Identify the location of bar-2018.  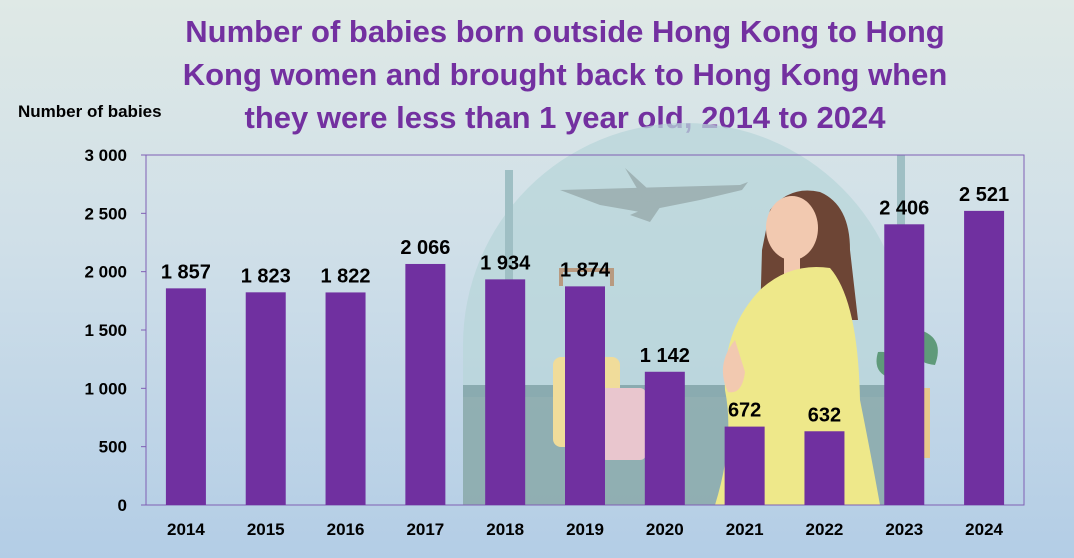
(505, 392).